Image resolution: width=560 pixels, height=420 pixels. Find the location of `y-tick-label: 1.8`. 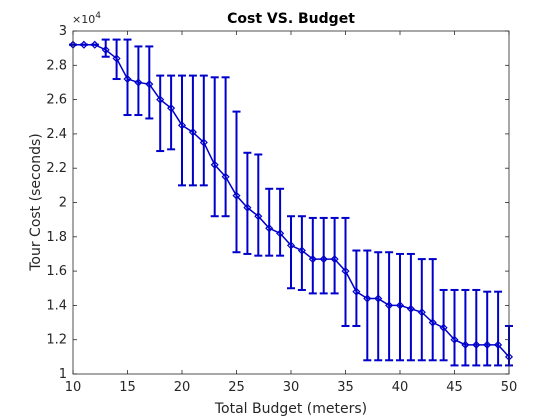

y-tick-label: 1.8 is located at coordinates (56, 237).